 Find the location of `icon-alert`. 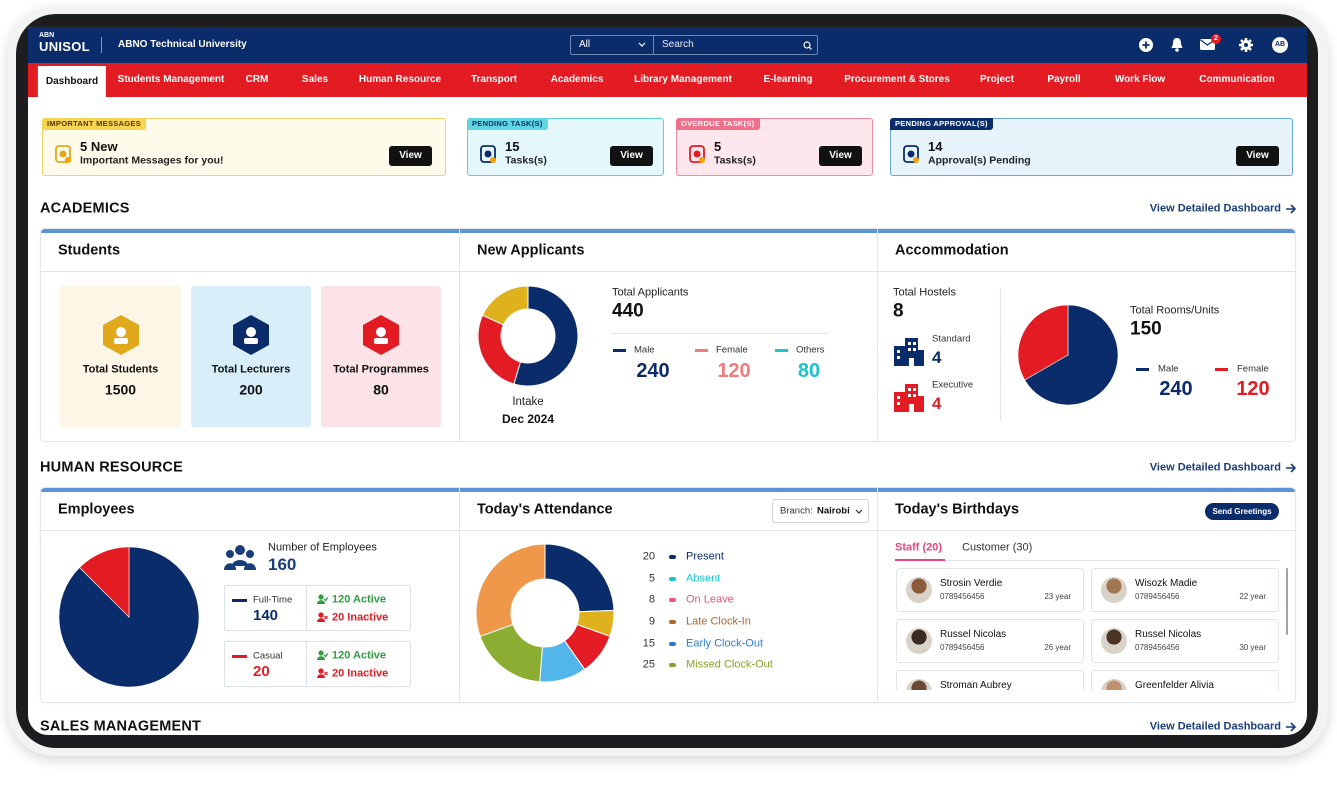

icon-alert is located at coordinates (702, 160).